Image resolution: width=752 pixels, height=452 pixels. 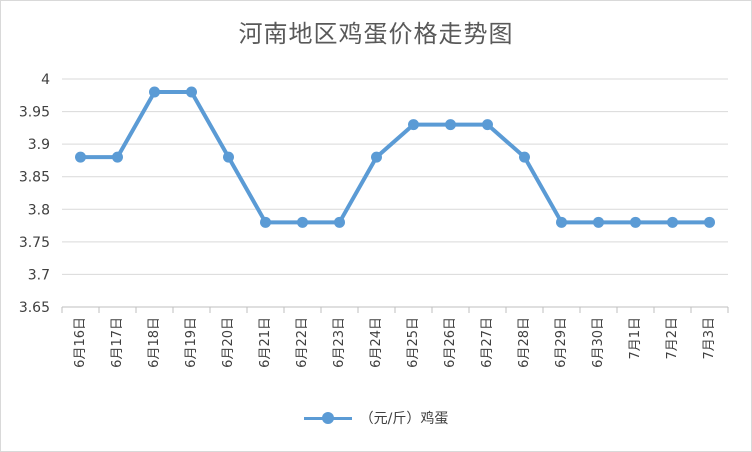 I want to click on x-tick-label: 6月19日, so click(x=191, y=342).